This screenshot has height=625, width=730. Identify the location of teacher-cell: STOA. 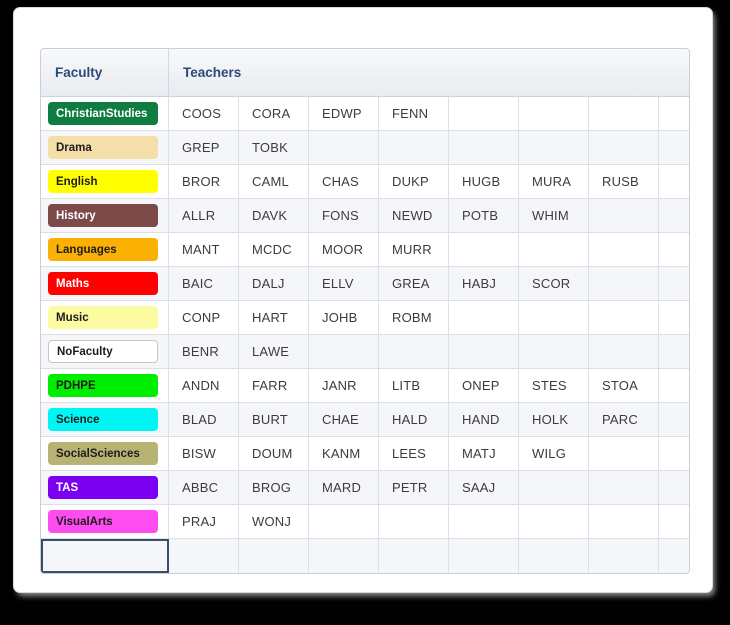
(624, 386).